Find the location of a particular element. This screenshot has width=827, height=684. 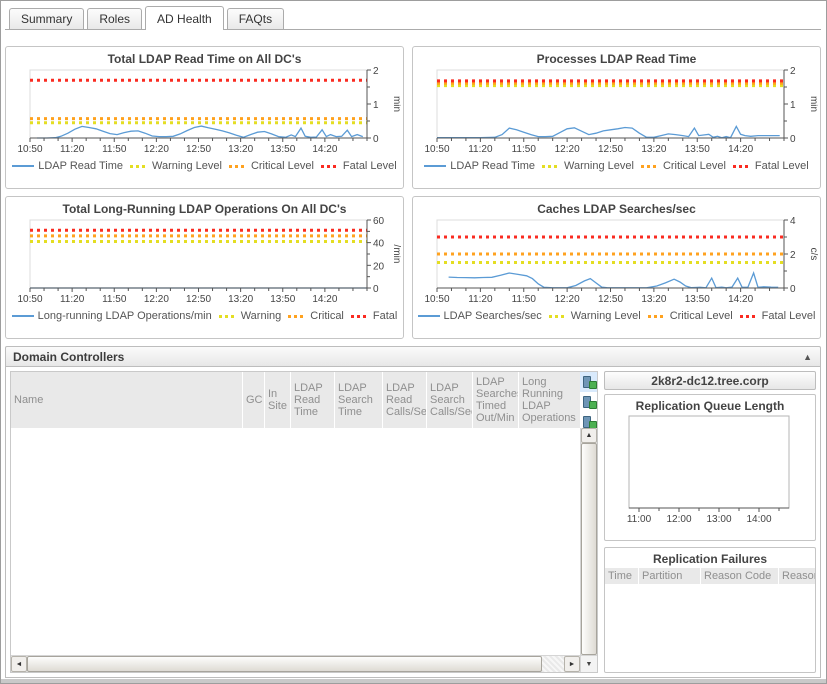

column-header-8: Long Running LDAP Operations is located at coordinates (549, 400).